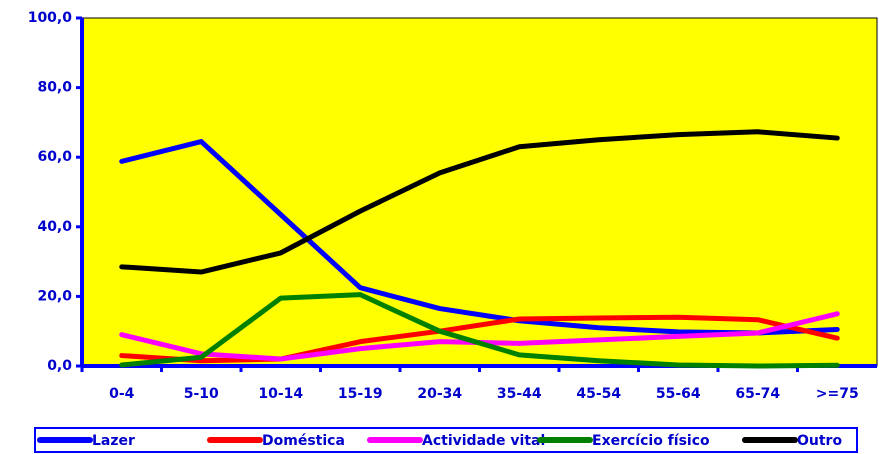  What do you see at coordinates (280, 394) in the screenshot?
I see `x-tick-label: 10-14` at bounding box center [280, 394].